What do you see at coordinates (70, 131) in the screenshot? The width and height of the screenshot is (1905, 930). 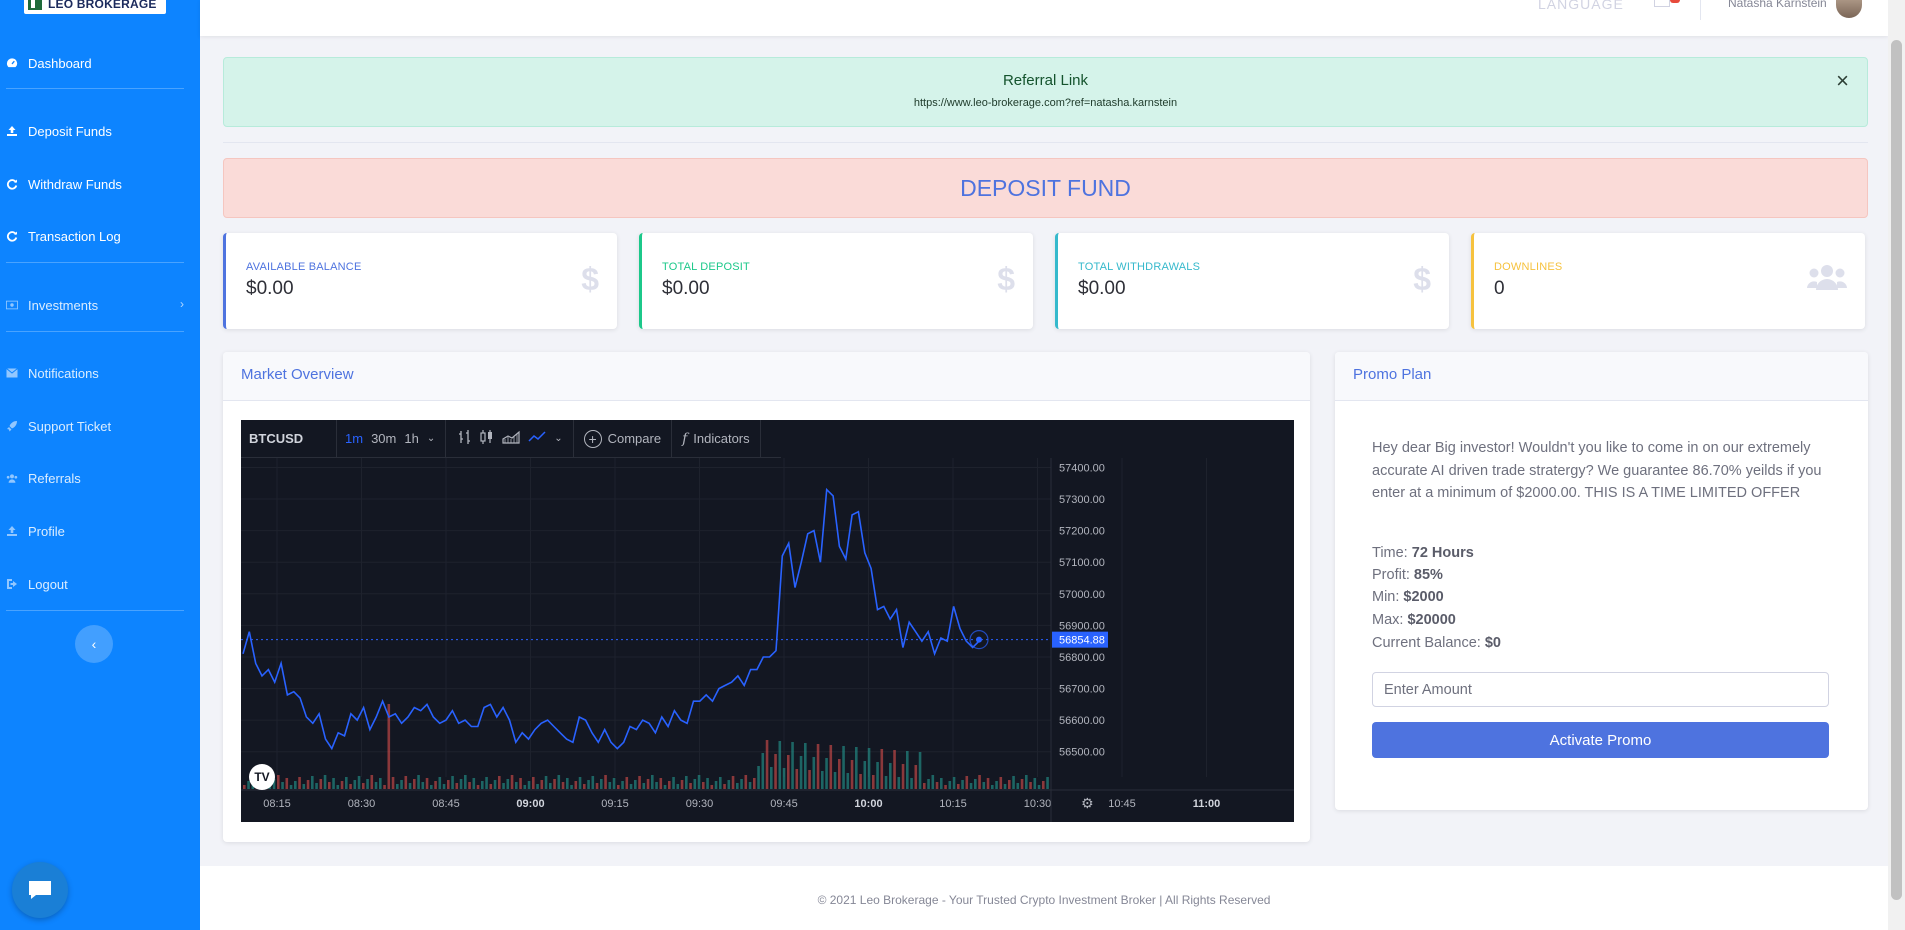 I see `sidebar-item-label: Deposit Funds` at bounding box center [70, 131].